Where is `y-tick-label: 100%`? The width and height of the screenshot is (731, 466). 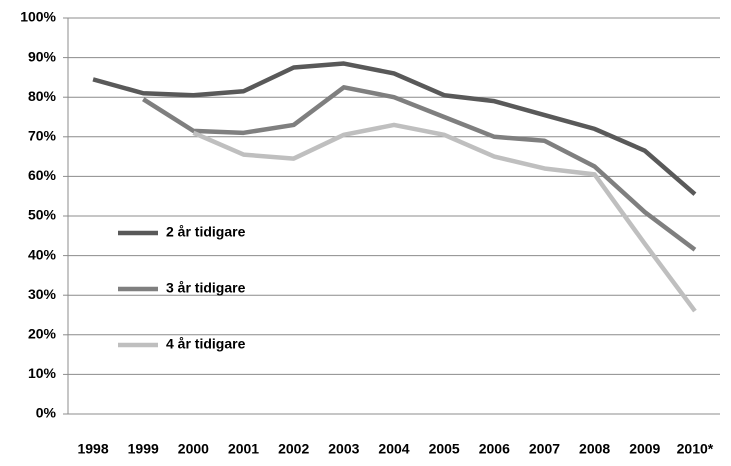
y-tick-label: 100% is located at coordinates (38, 17).